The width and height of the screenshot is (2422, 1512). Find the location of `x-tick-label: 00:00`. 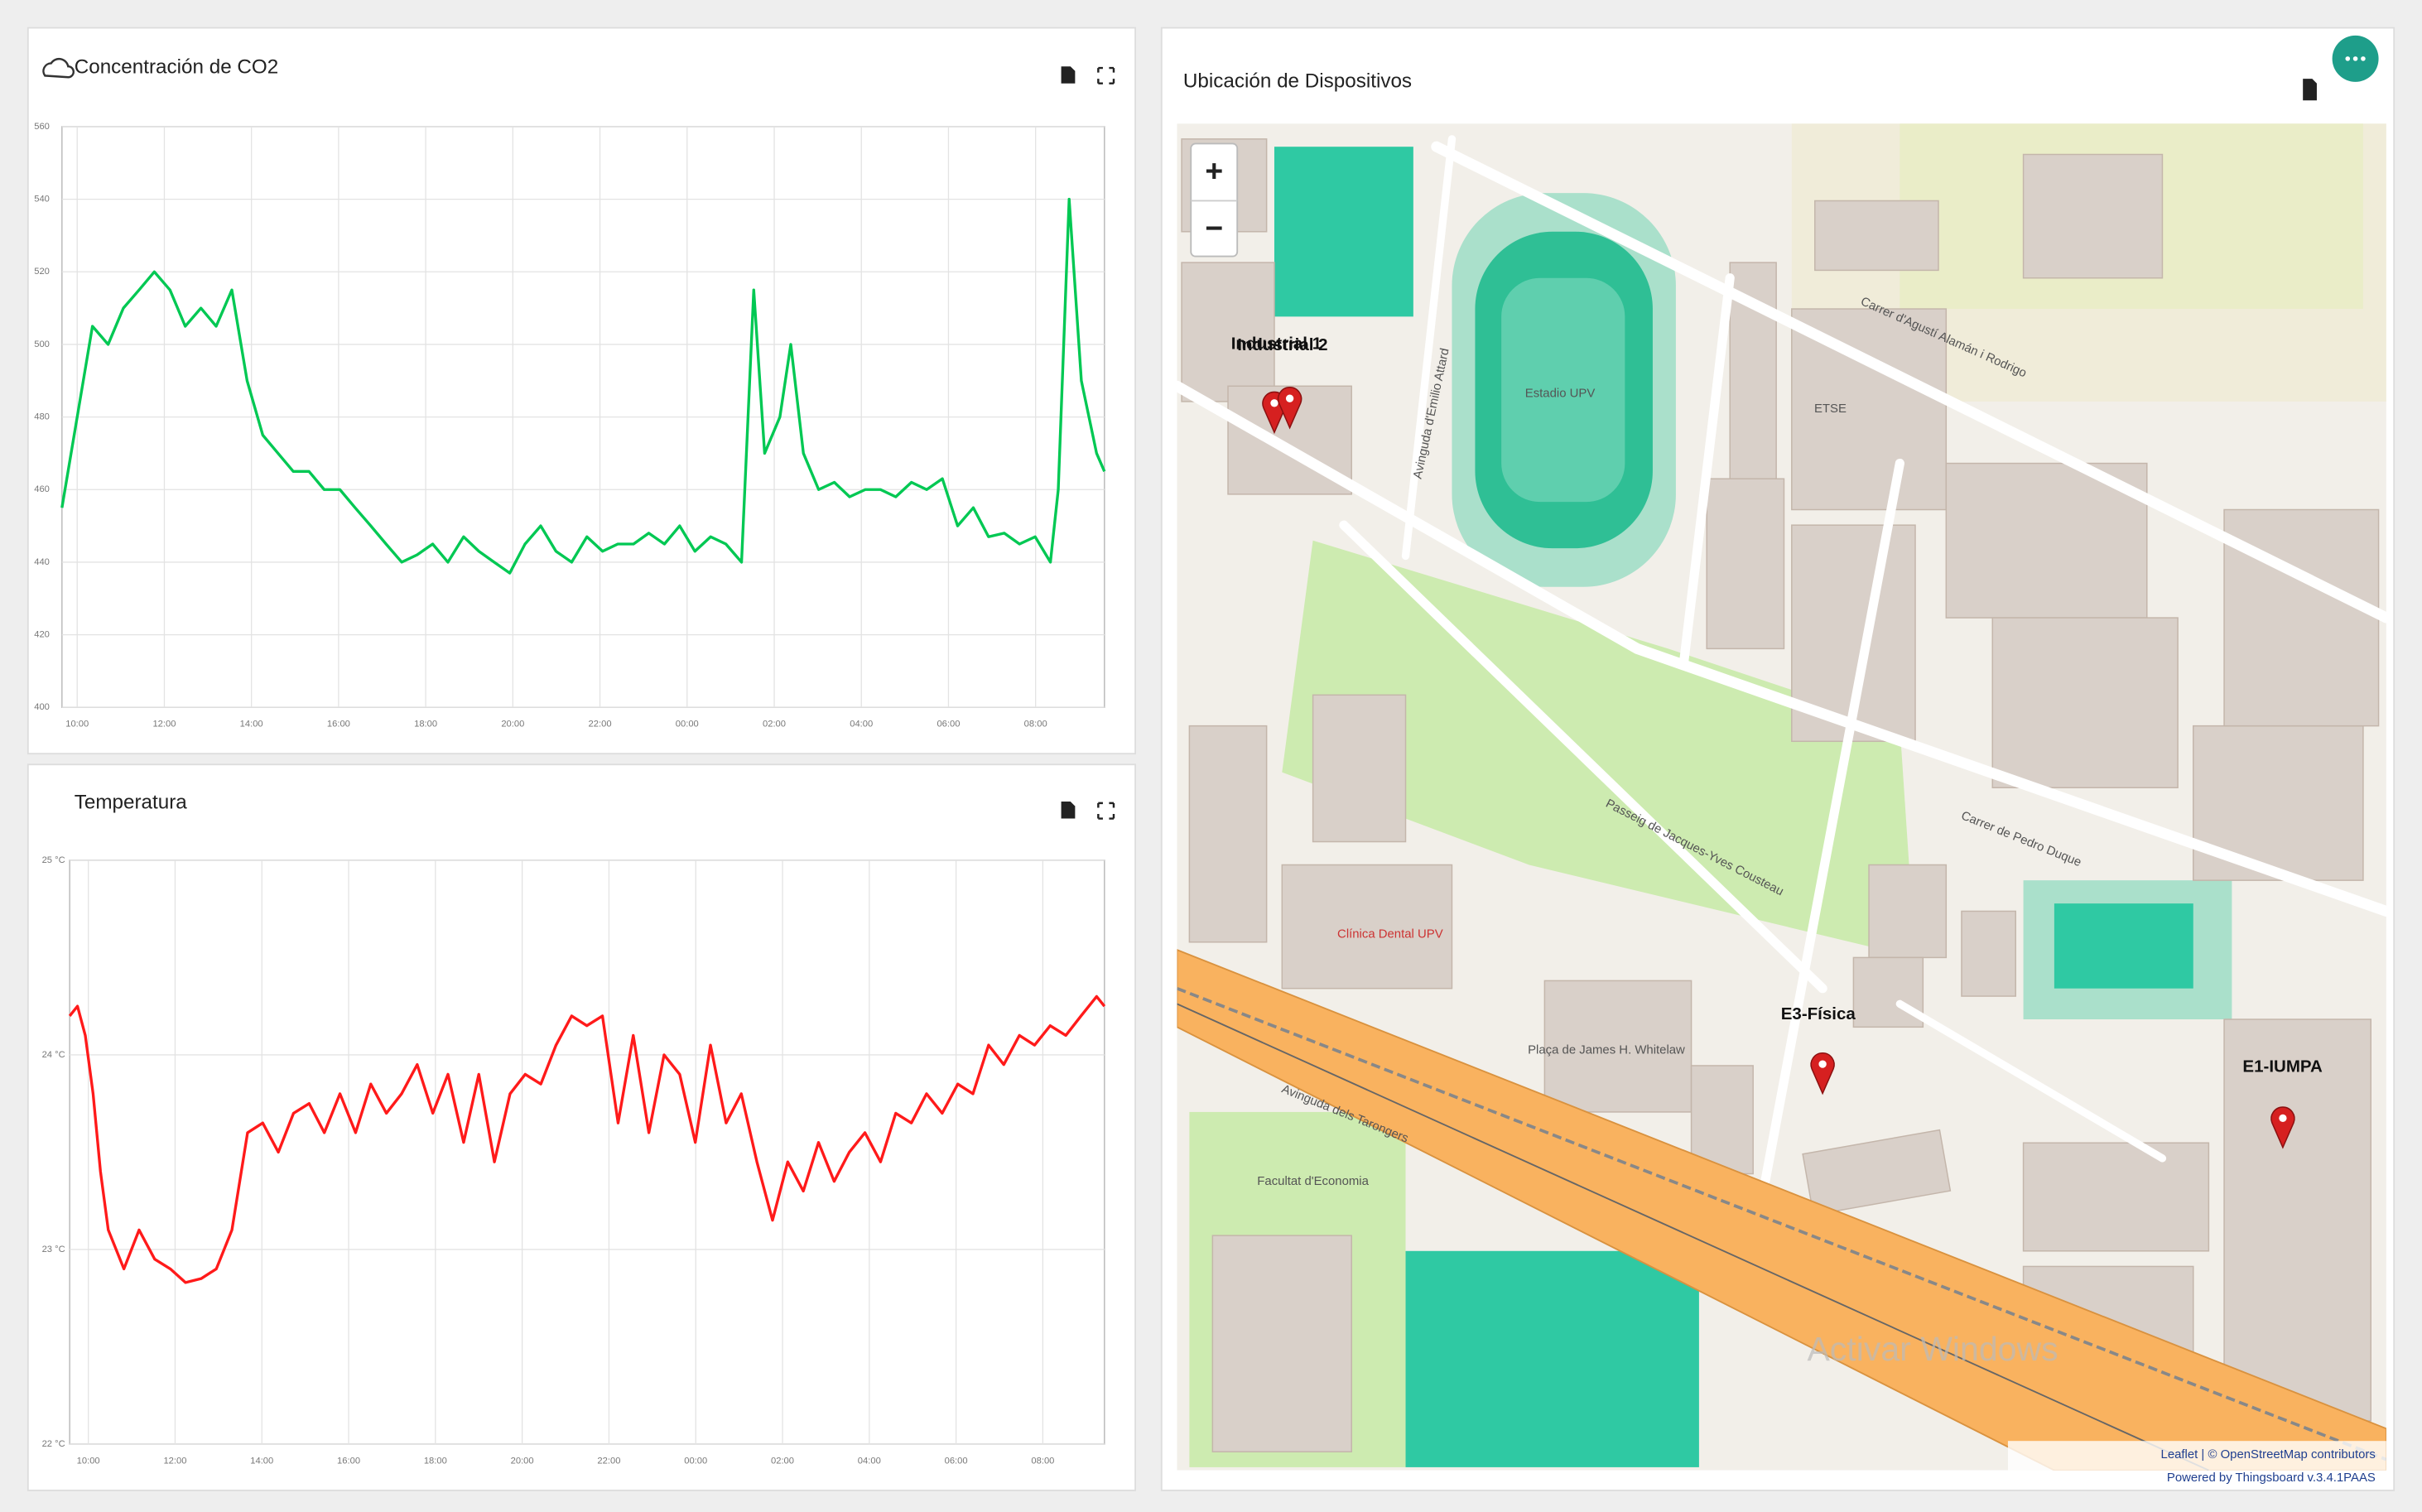

x-tick-label: 00:00 is located at coordinates (695, 1461).